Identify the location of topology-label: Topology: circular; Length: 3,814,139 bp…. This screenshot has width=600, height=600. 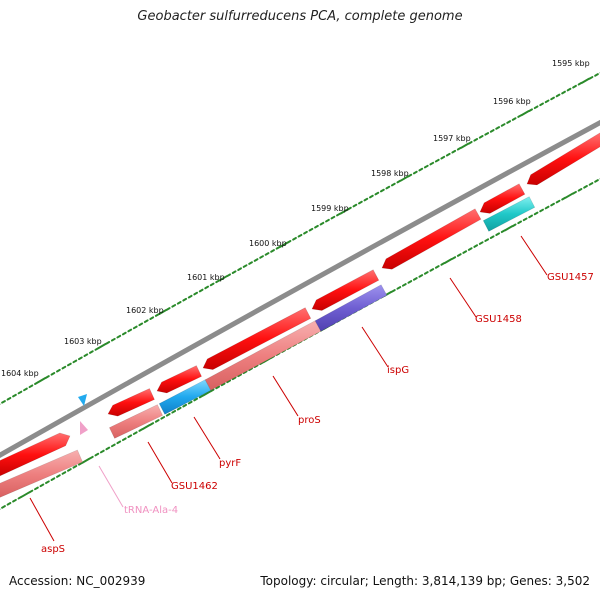
(425, 581).